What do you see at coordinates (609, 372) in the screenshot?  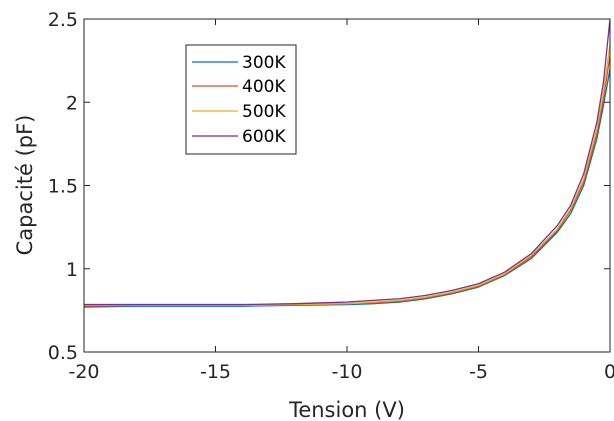 I see `x-tick-label: 0` at bounding box center [609, 372].